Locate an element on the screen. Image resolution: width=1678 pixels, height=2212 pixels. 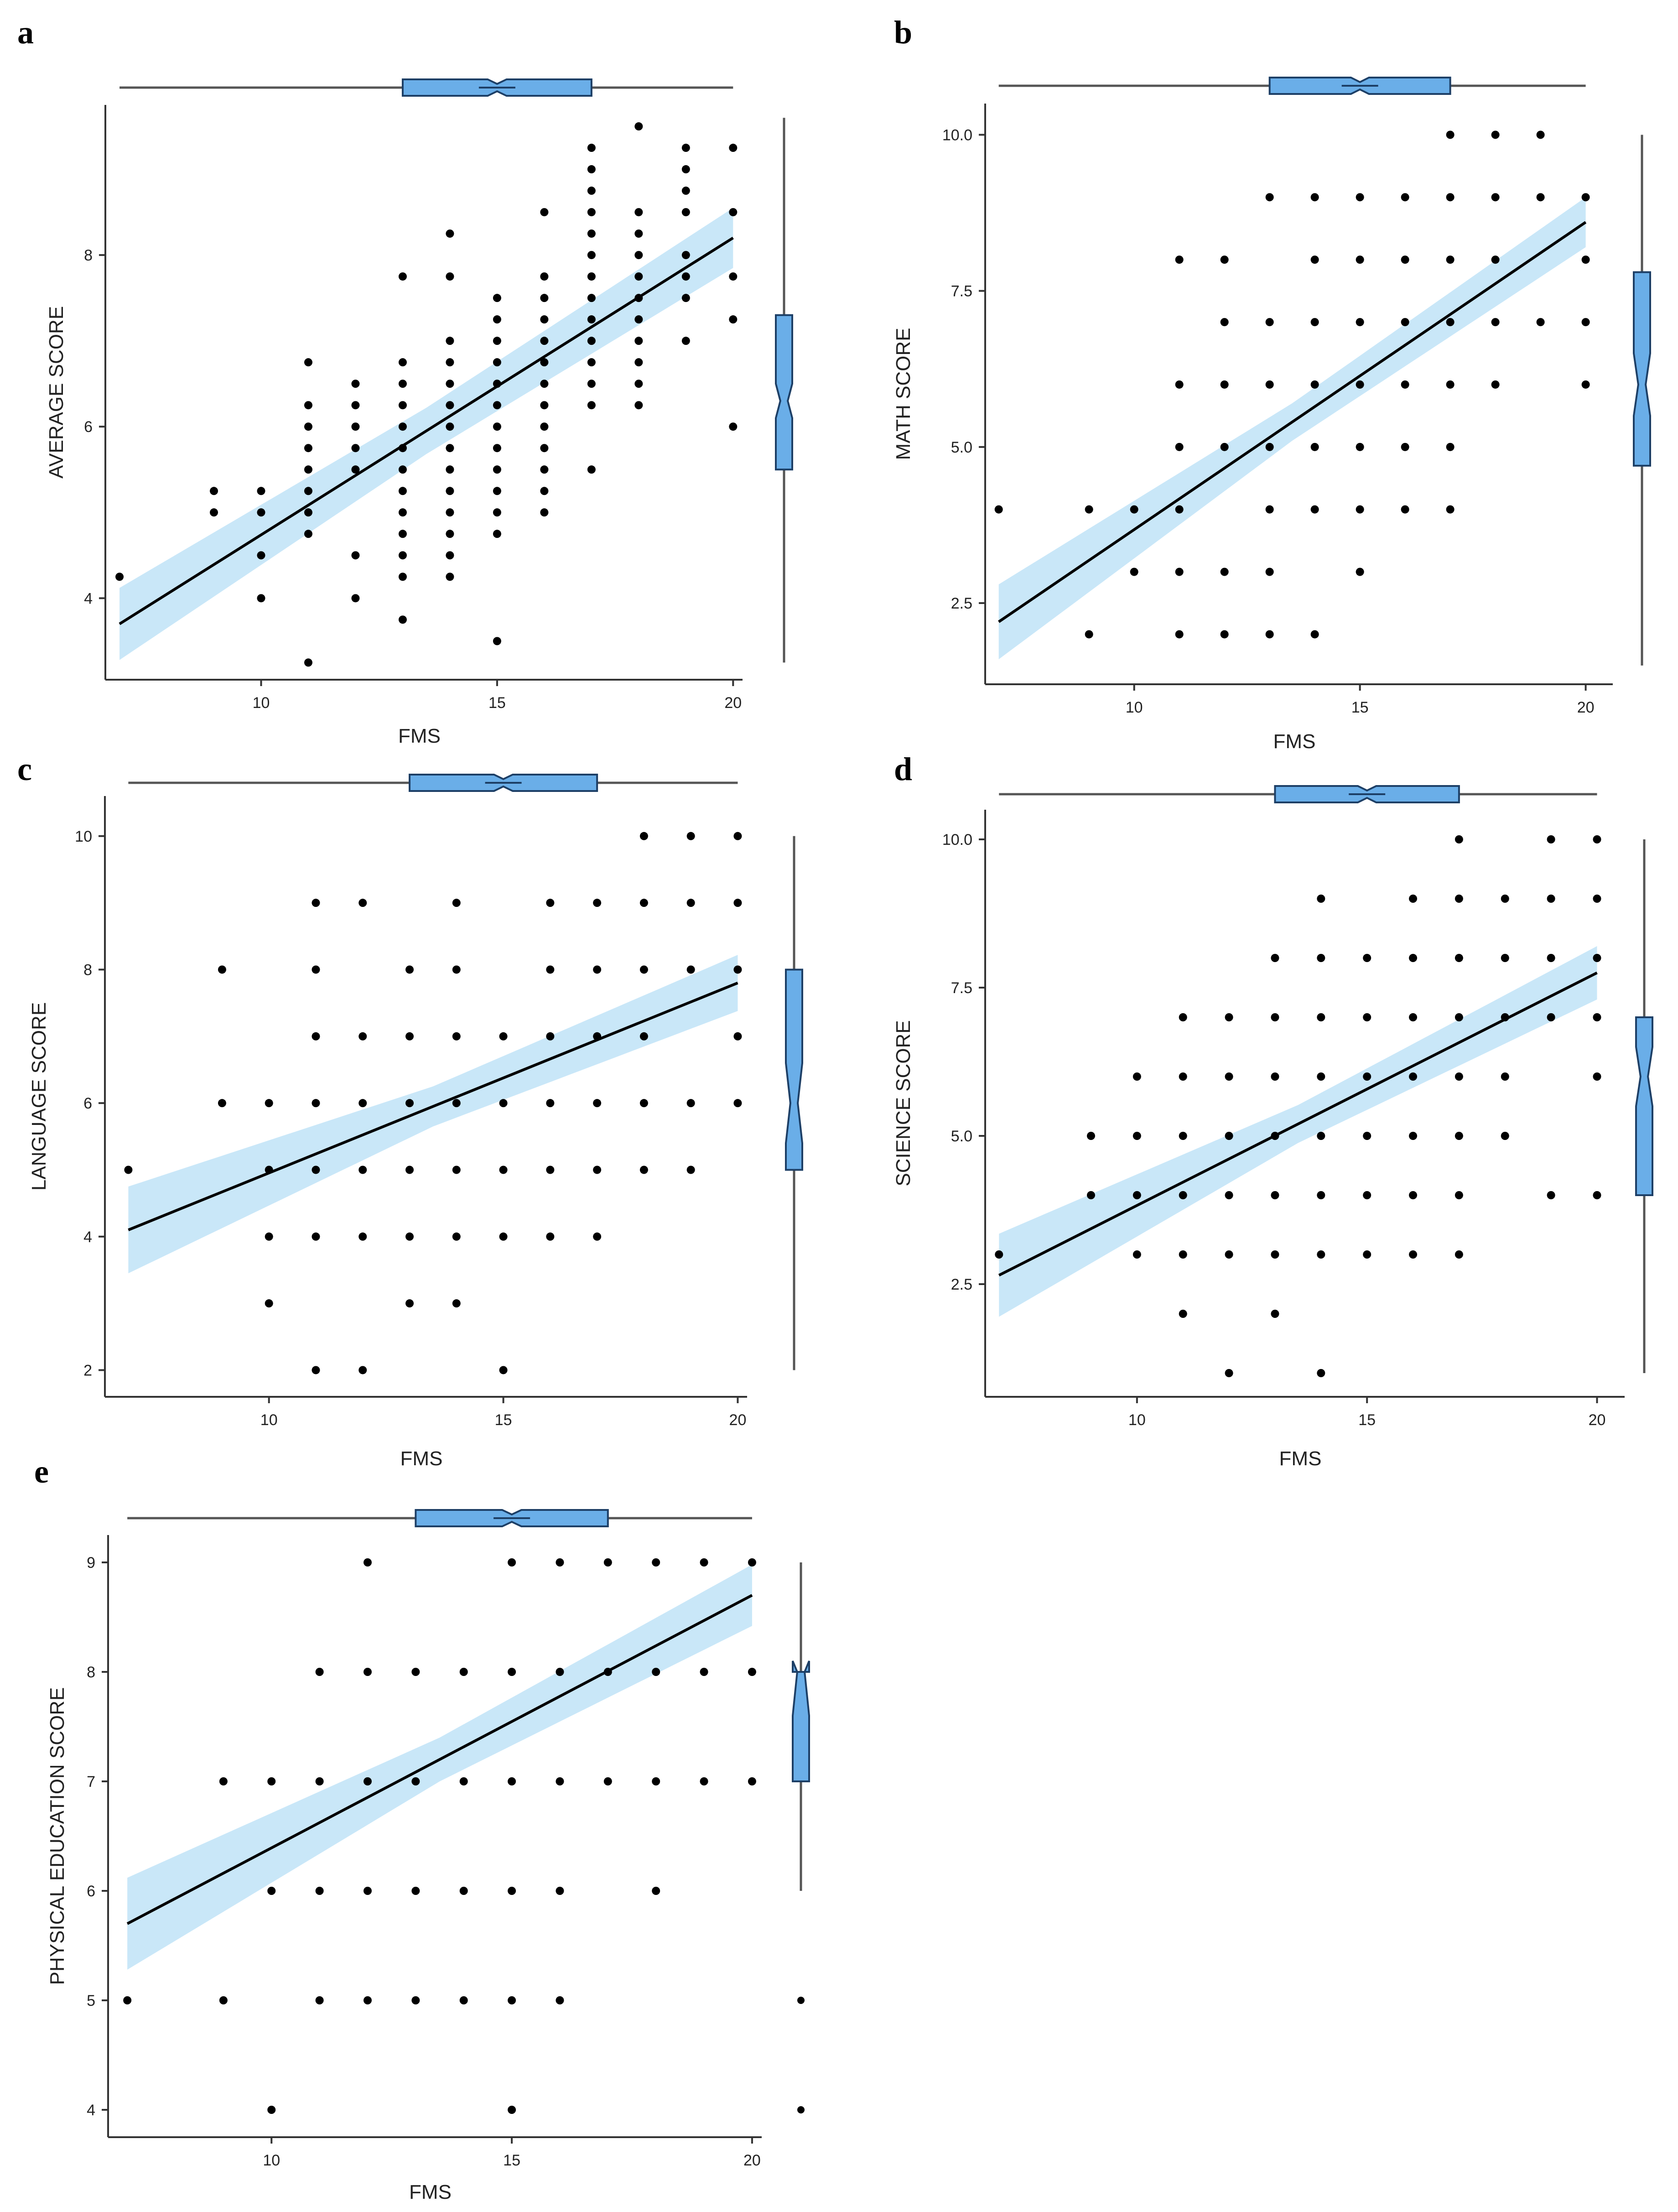
y-axis-title: LANGUAGE SCORE is located at coordinates (39, 1096).